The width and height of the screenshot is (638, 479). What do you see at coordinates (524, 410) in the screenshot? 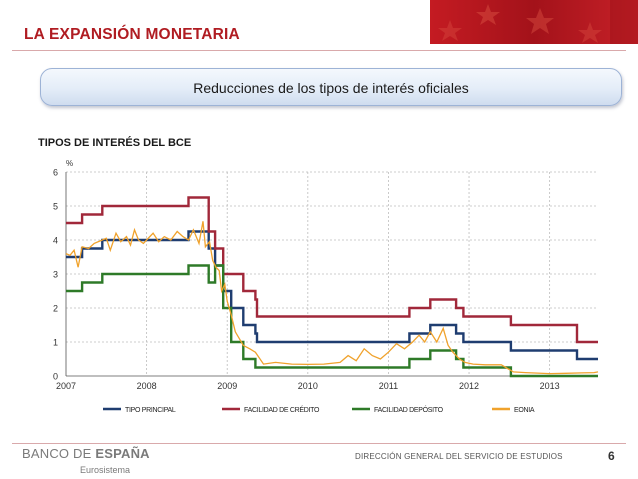
I see `legend-label: EONIA` at bounding box center [524, 410].